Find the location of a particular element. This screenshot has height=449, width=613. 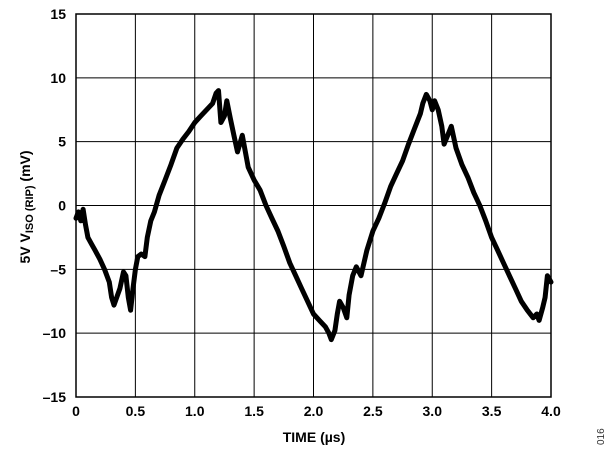

x-tick-label: 3.5 is located at coordinates (492, 411).